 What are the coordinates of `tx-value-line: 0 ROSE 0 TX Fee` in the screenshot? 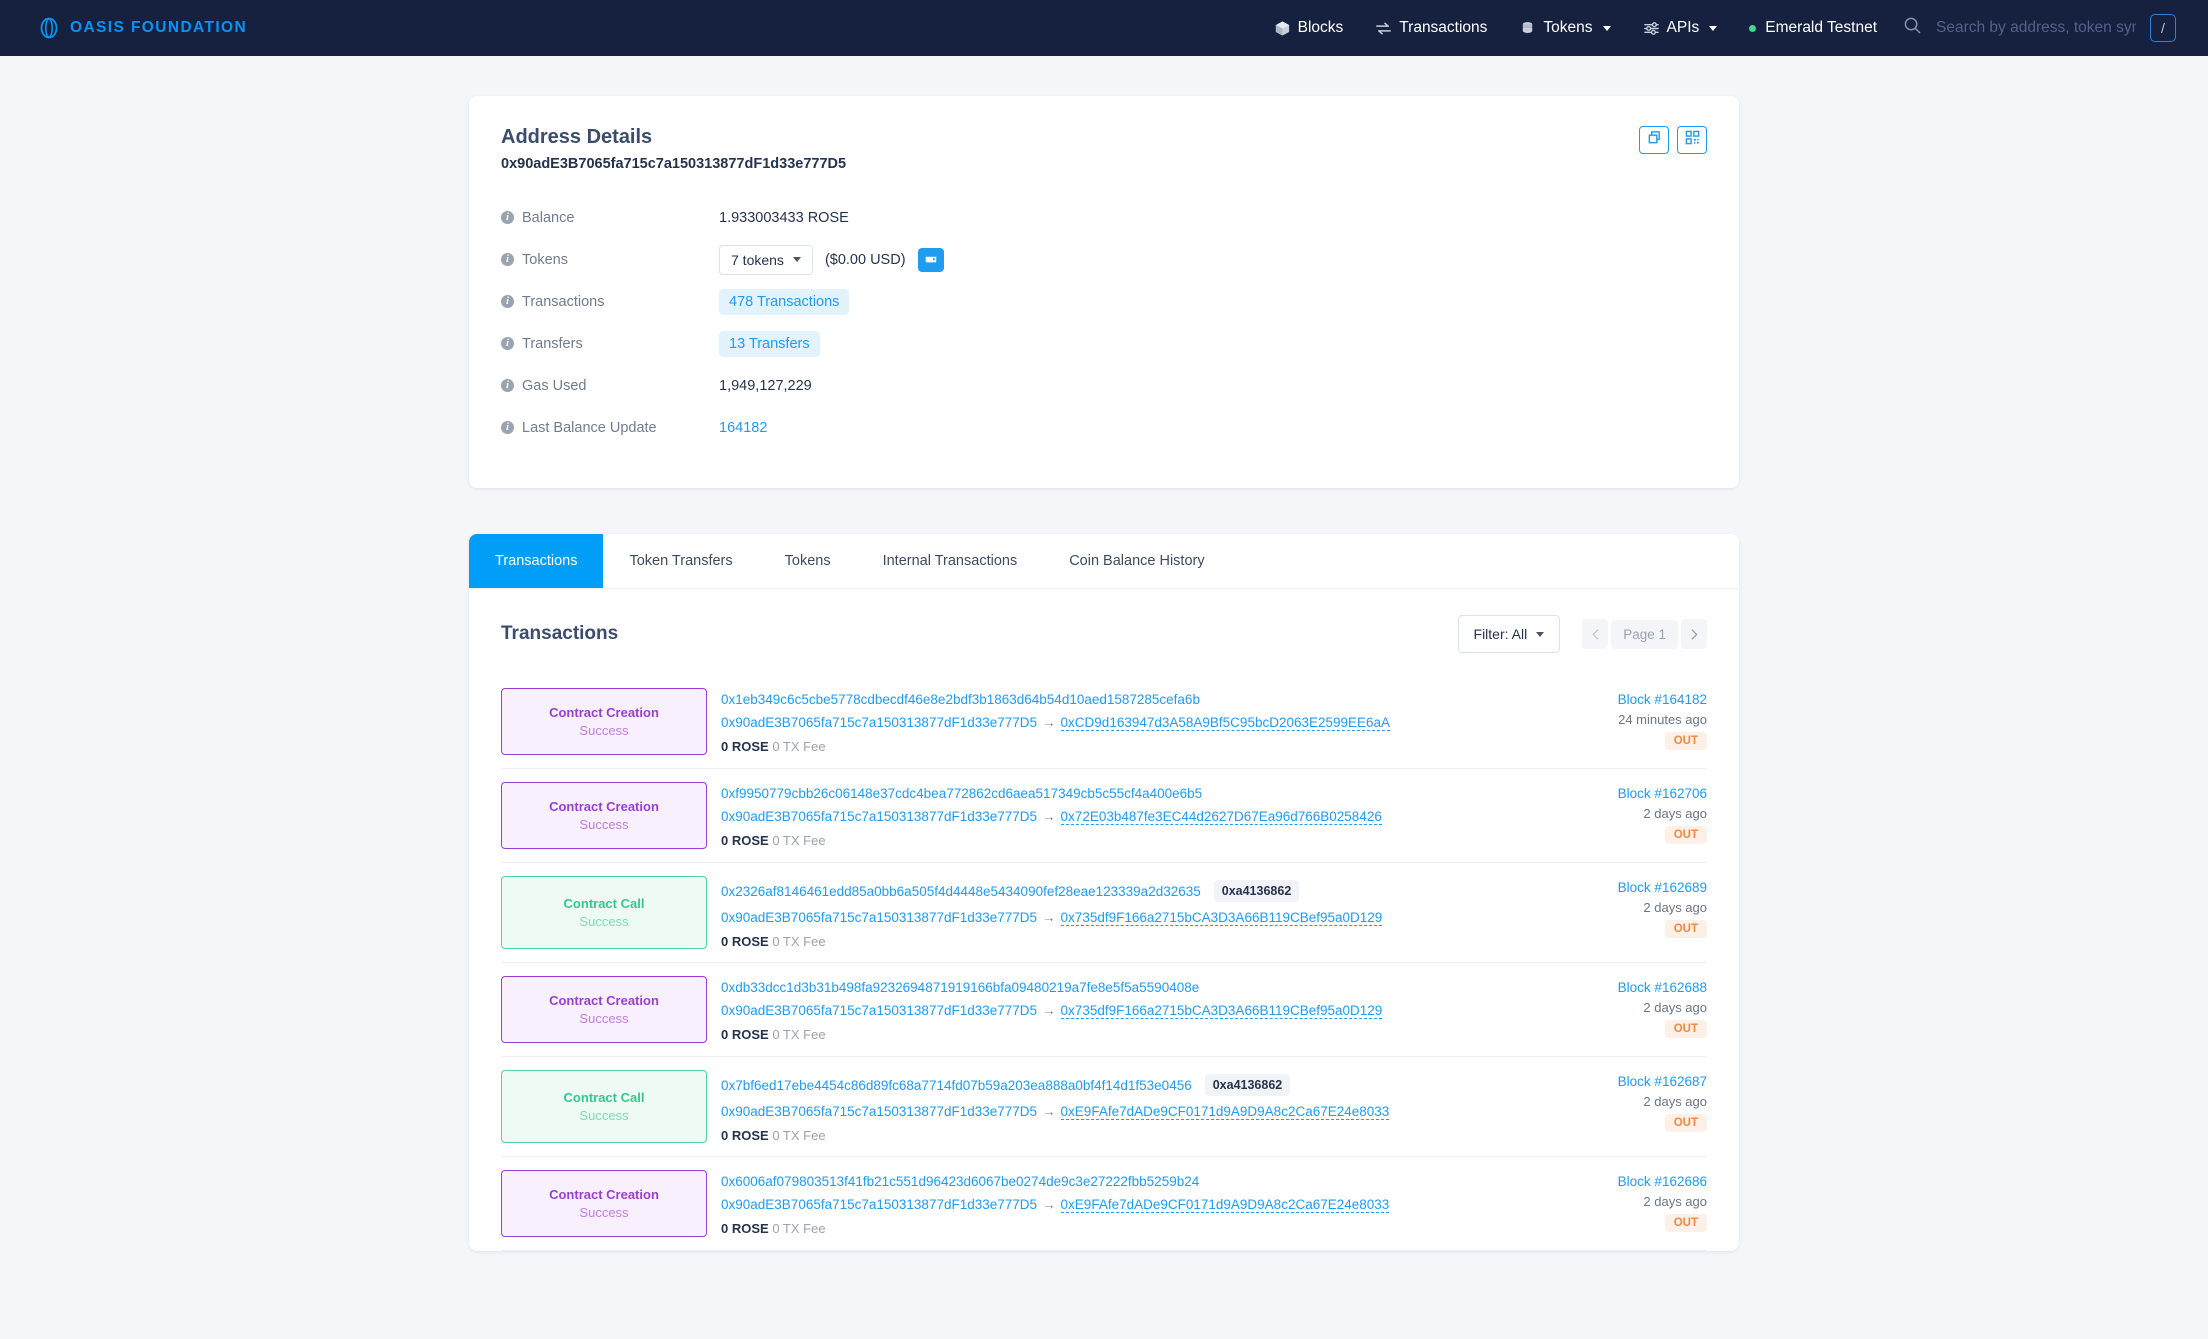 It's located at (1129, 941).